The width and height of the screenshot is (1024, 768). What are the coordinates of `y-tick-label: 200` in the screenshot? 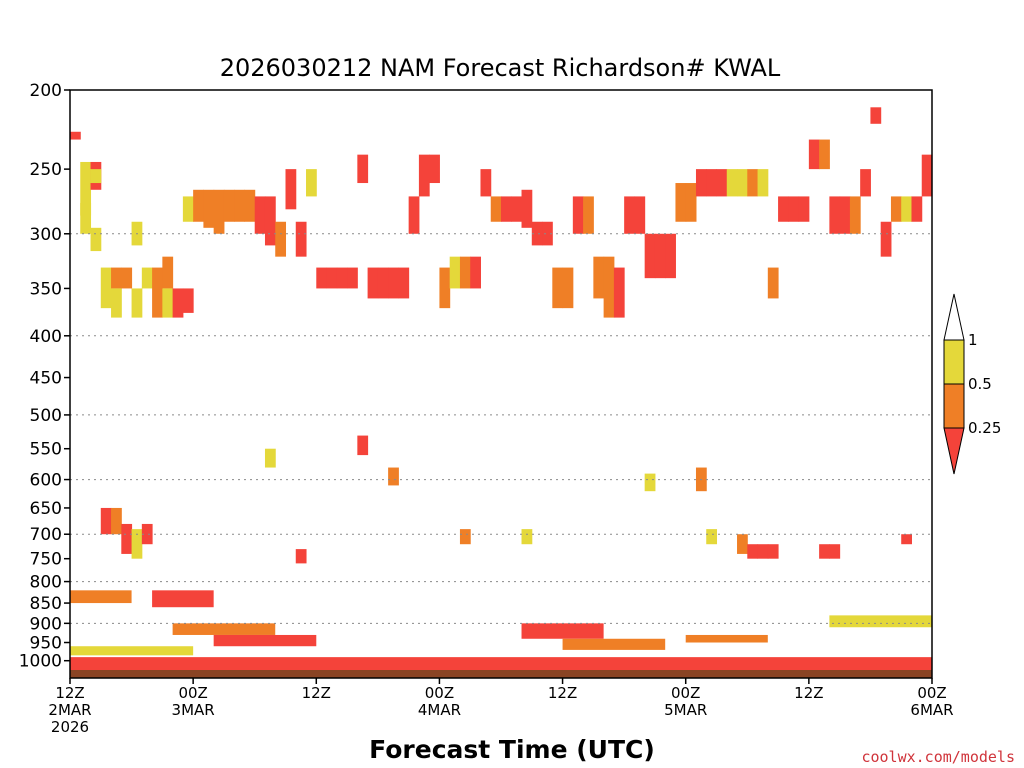 It's located at (46, 91).